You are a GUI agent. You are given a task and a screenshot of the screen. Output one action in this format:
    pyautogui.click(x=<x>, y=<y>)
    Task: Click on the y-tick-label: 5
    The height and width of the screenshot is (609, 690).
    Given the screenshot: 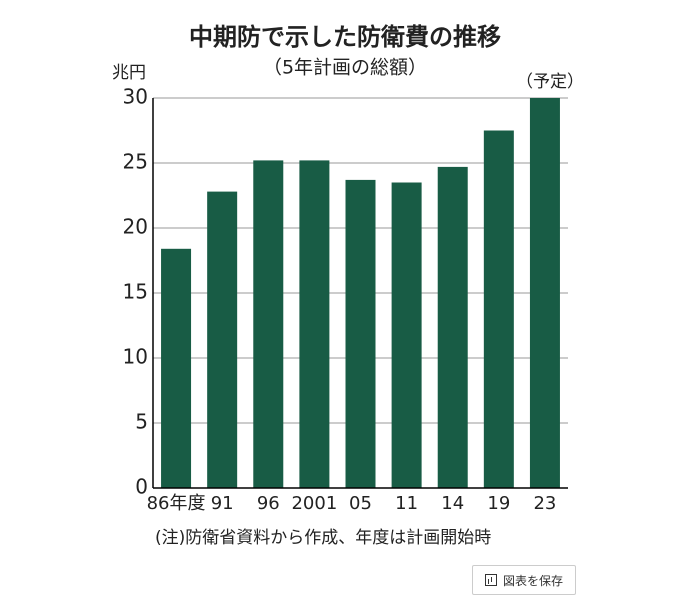 What is the action you would take?
    pyautogui.click(x=141, y=422)
    